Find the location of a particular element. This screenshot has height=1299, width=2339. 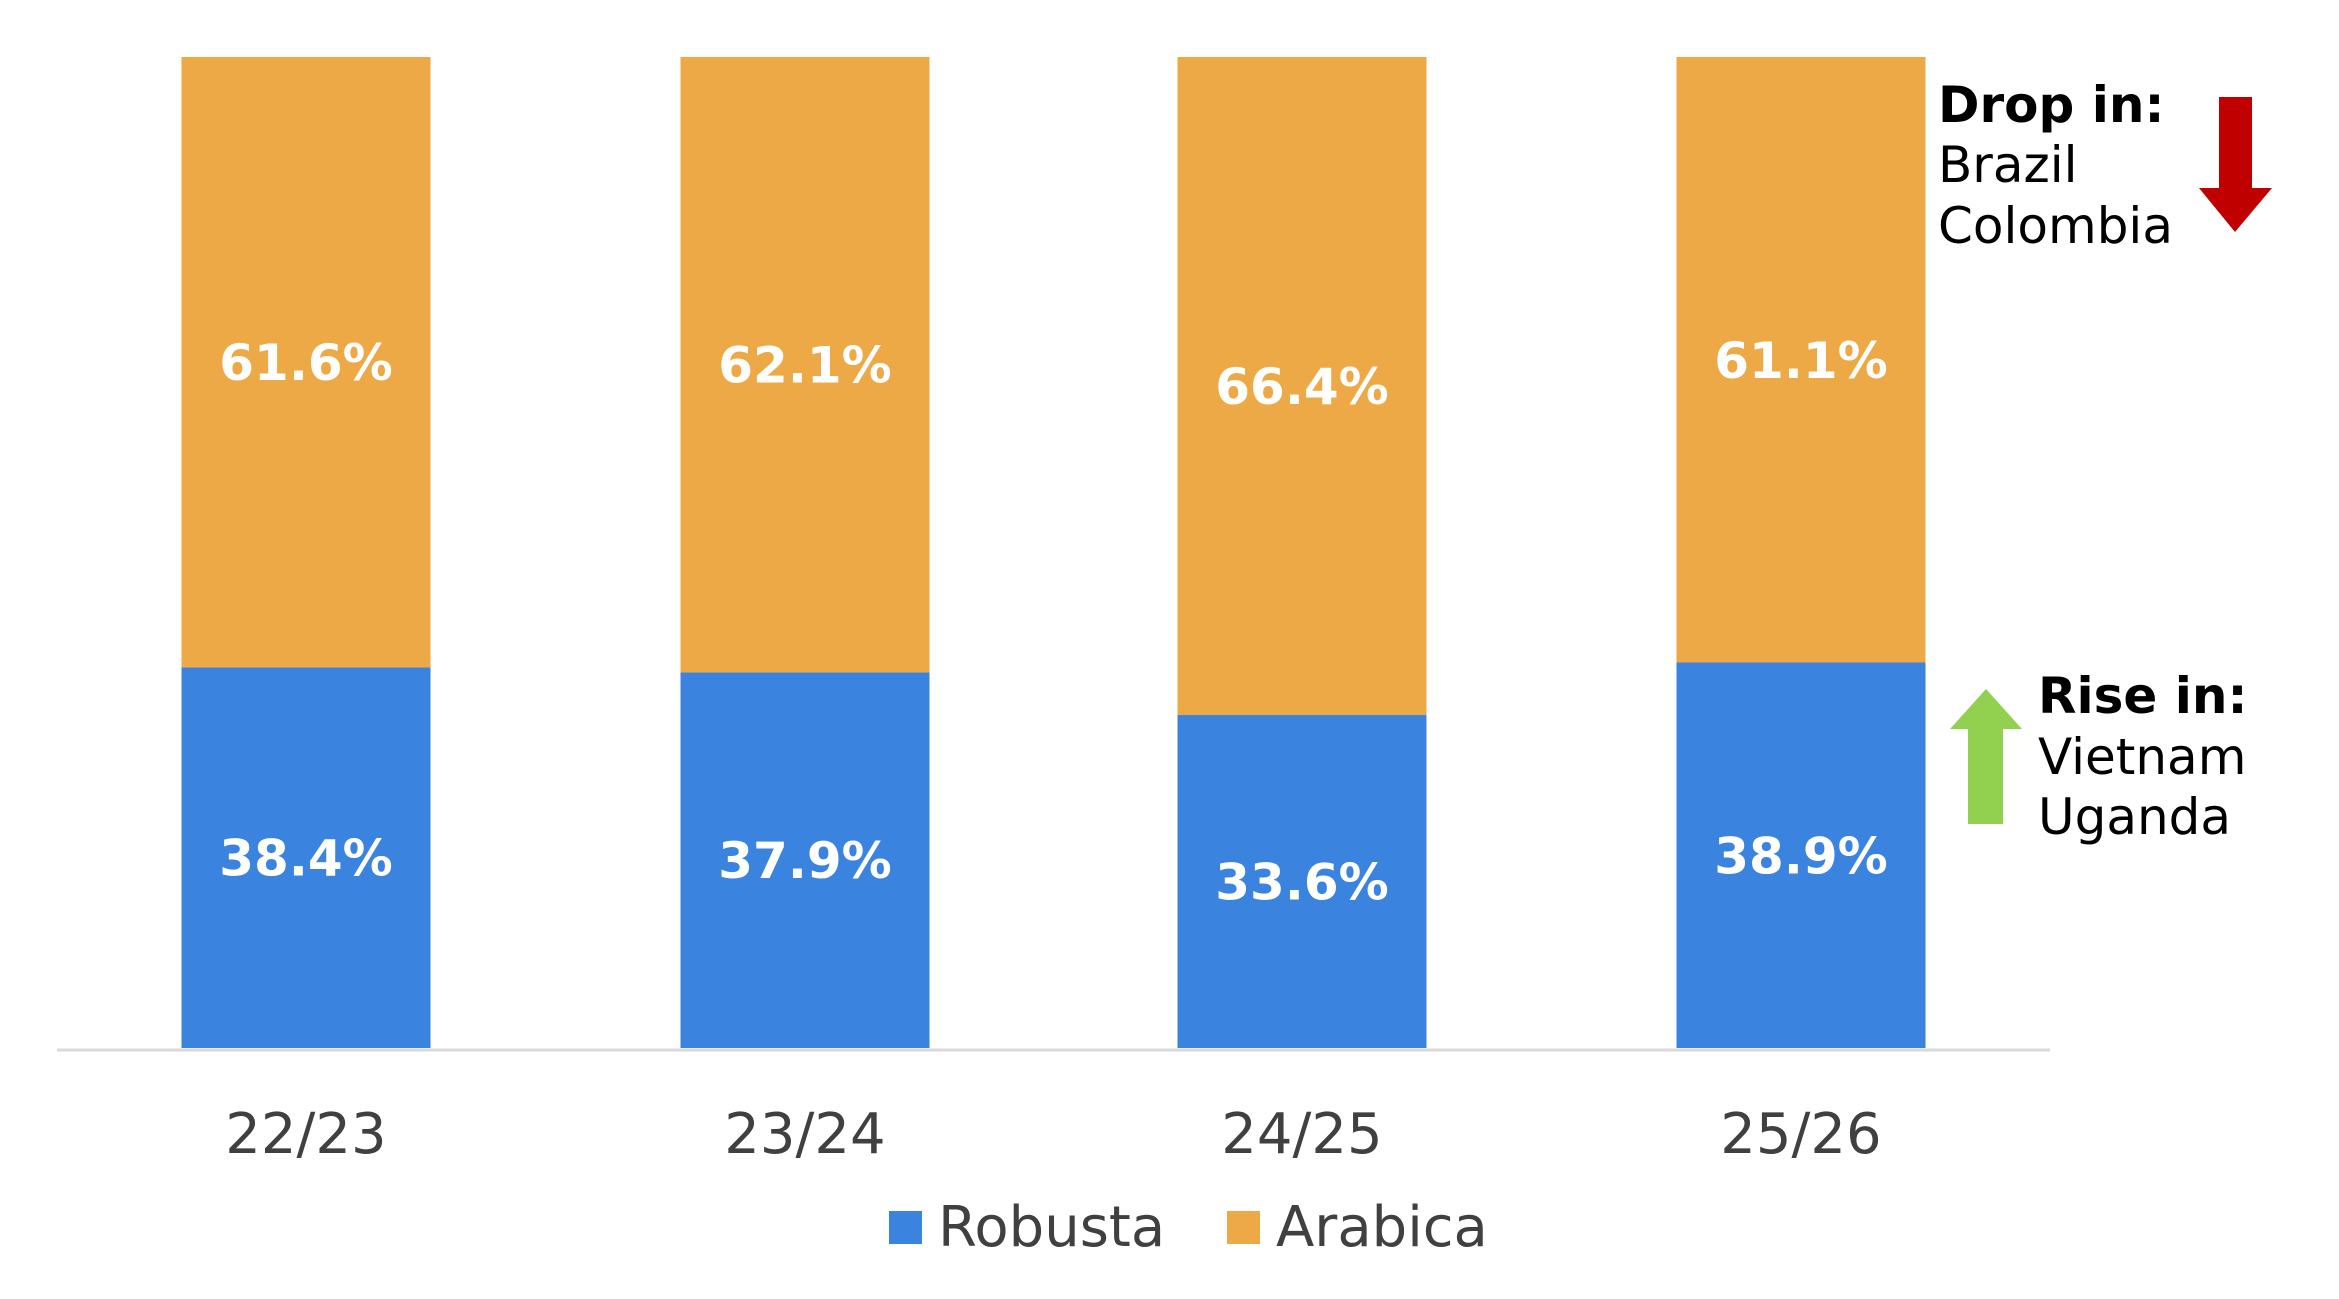

x-tick-labels-group: 22/23 23/24 24/25 25/26 is located at coordinates (1053, 1134).